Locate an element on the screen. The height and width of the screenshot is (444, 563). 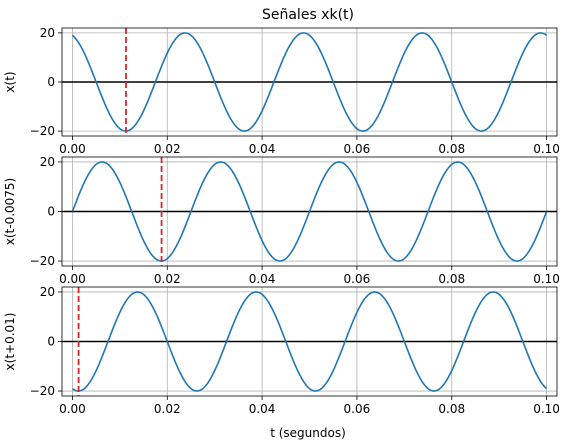
chart-title: Señales xk(t) is located at coordinates (308, 15).